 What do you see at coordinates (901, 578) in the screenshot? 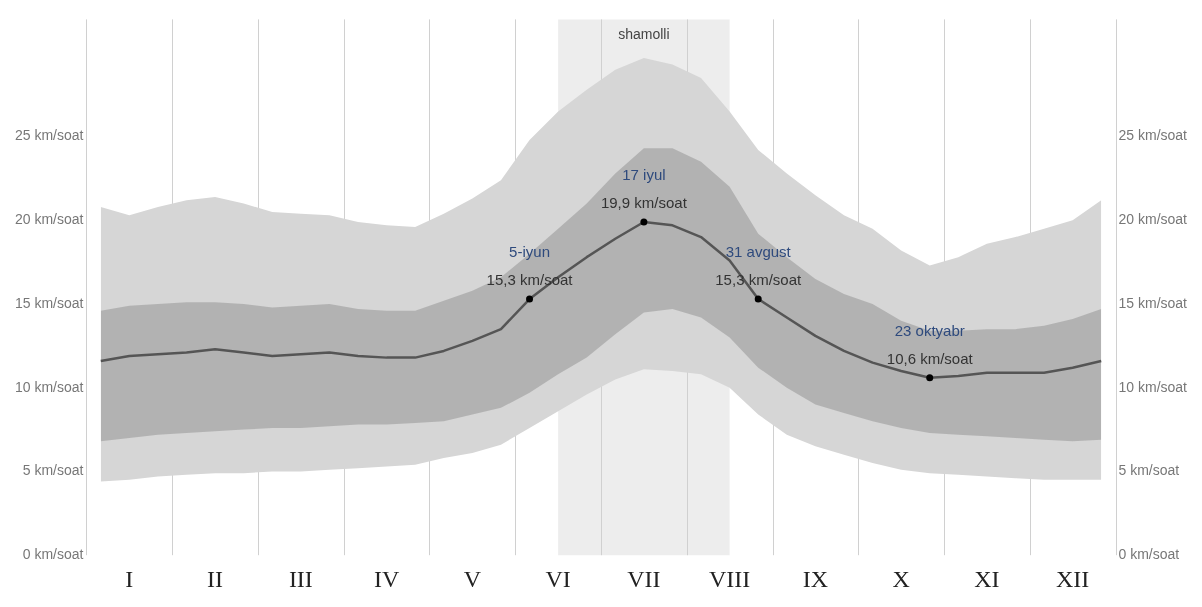
I see `x-tick-label: X` at bounding box center [901, 578].